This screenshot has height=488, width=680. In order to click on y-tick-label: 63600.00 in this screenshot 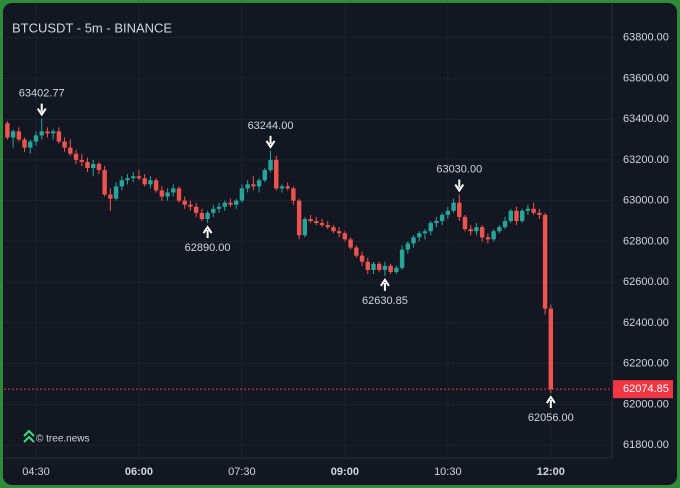, I will do `click(646, 78)`.